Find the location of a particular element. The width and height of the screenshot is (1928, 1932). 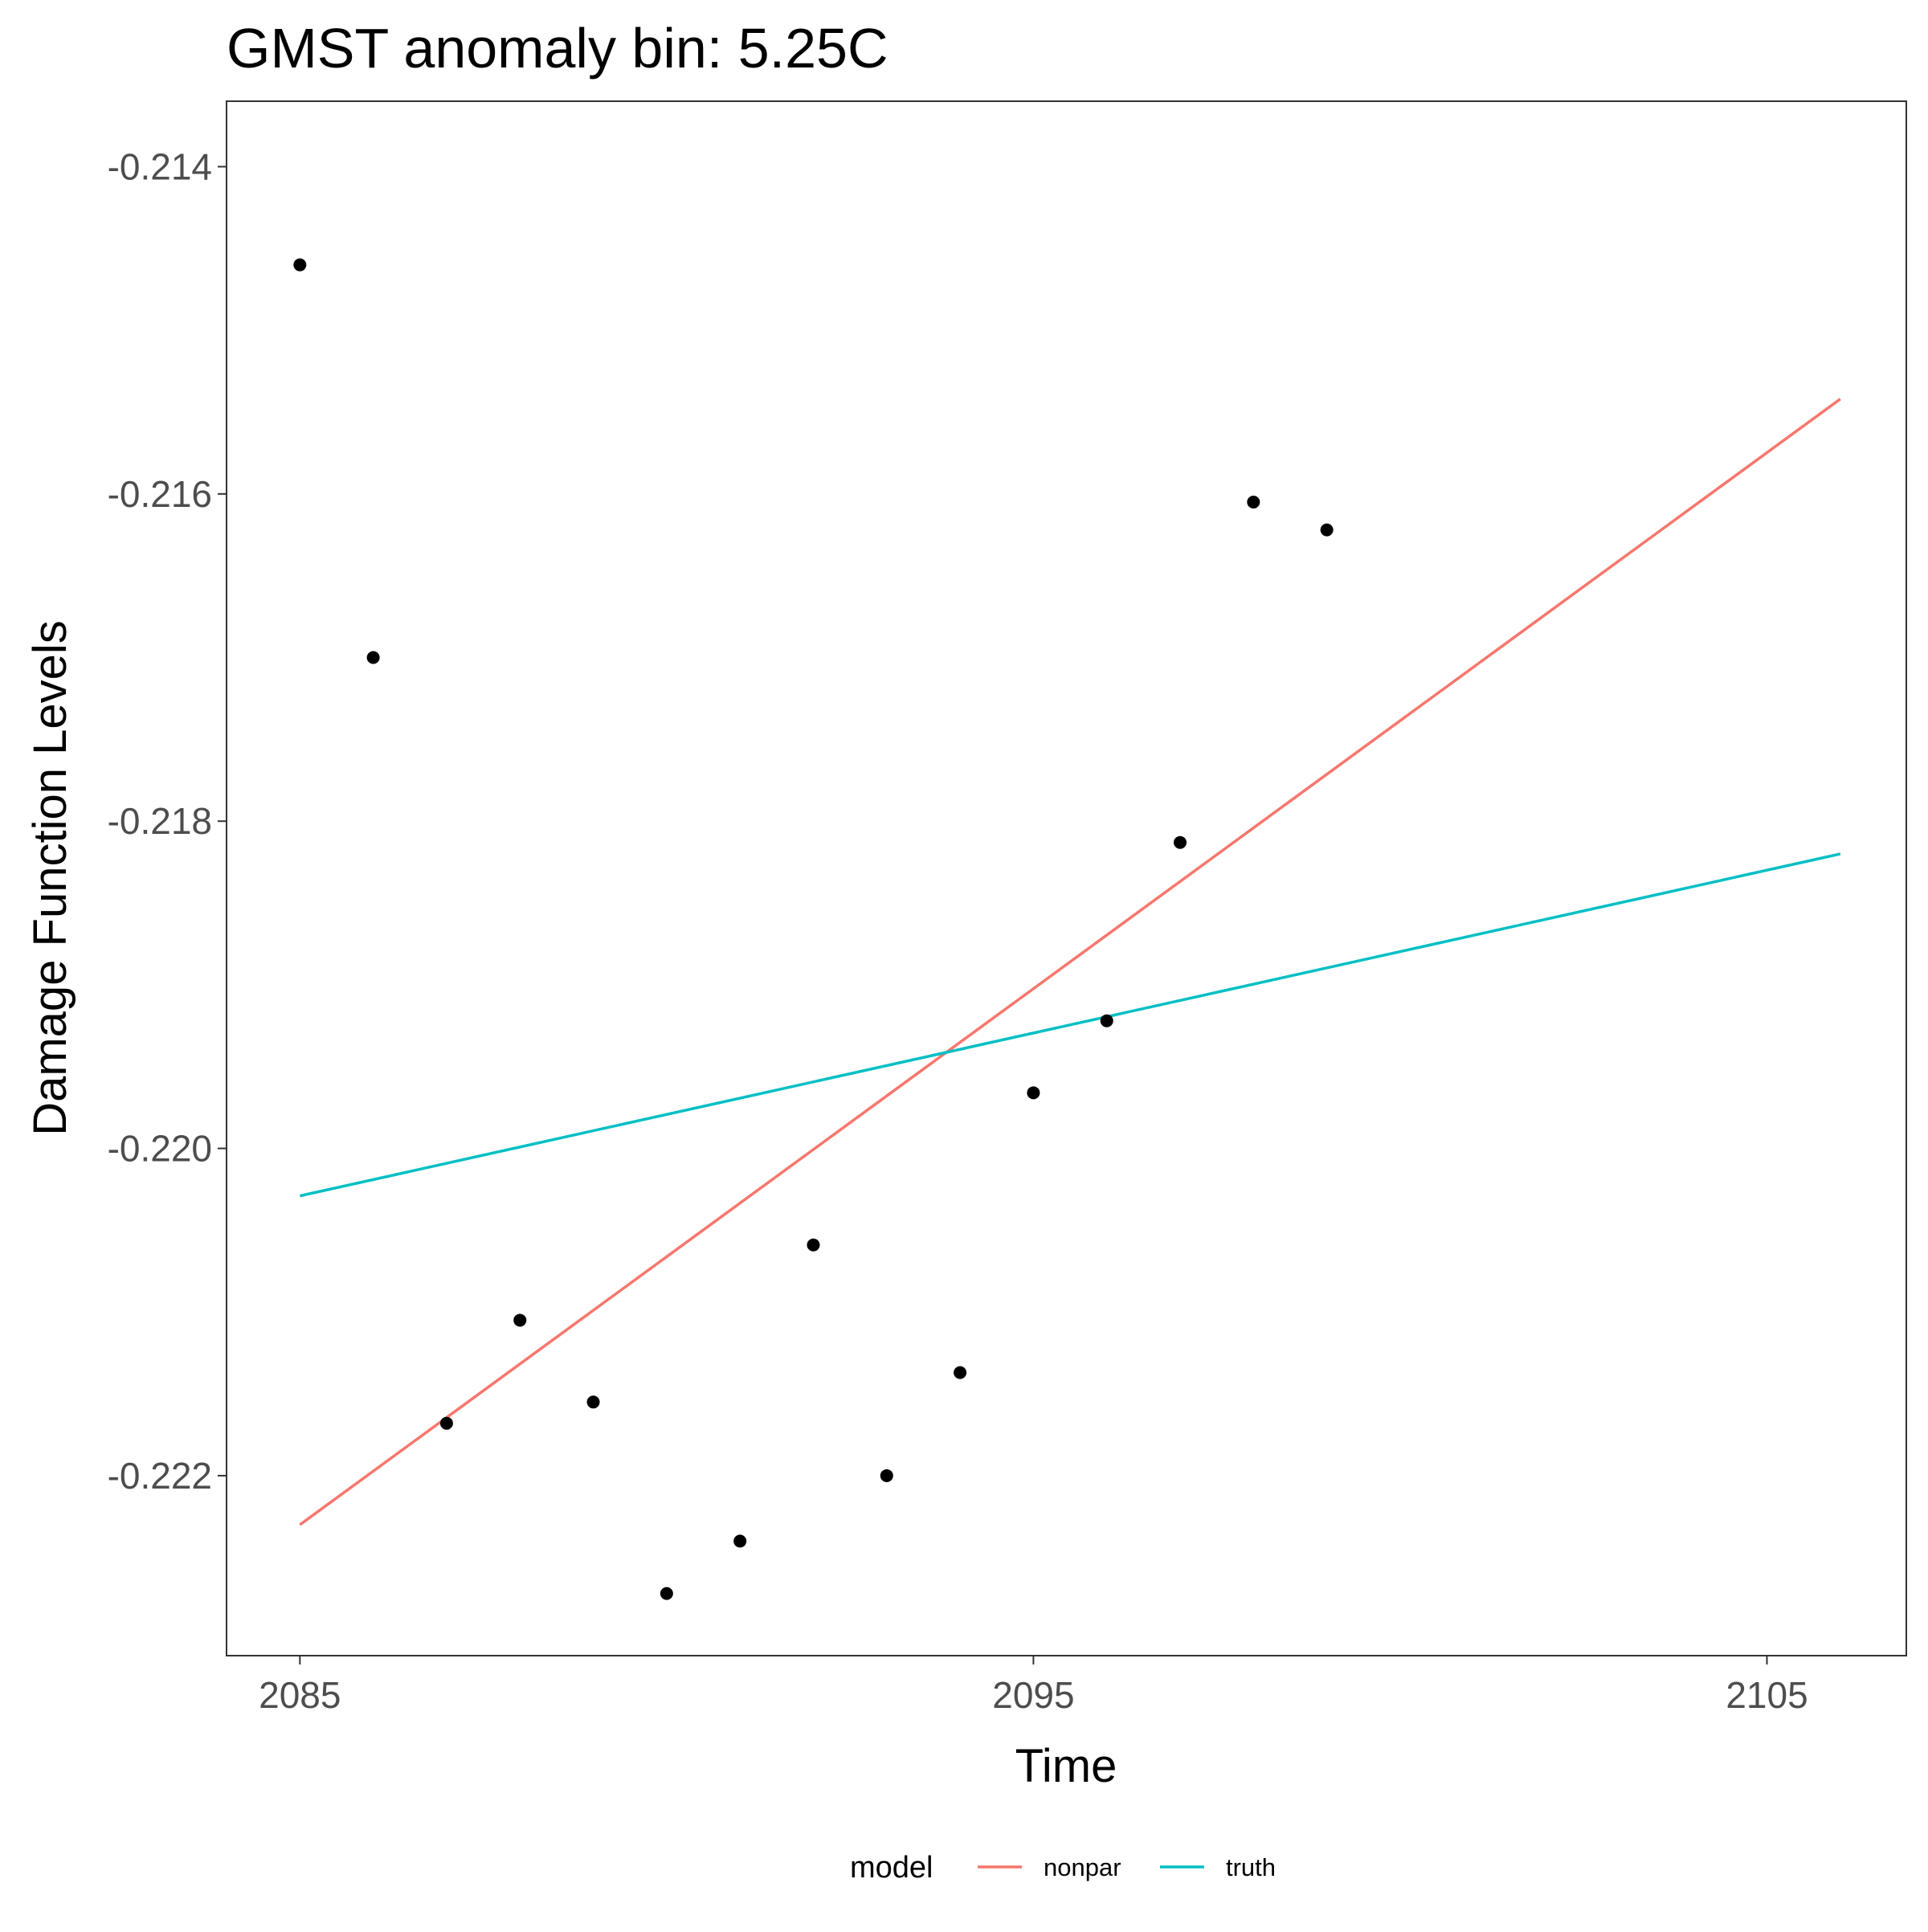

x-axis: 2085 2095 2105 is located at coordinates (1033, 1686).